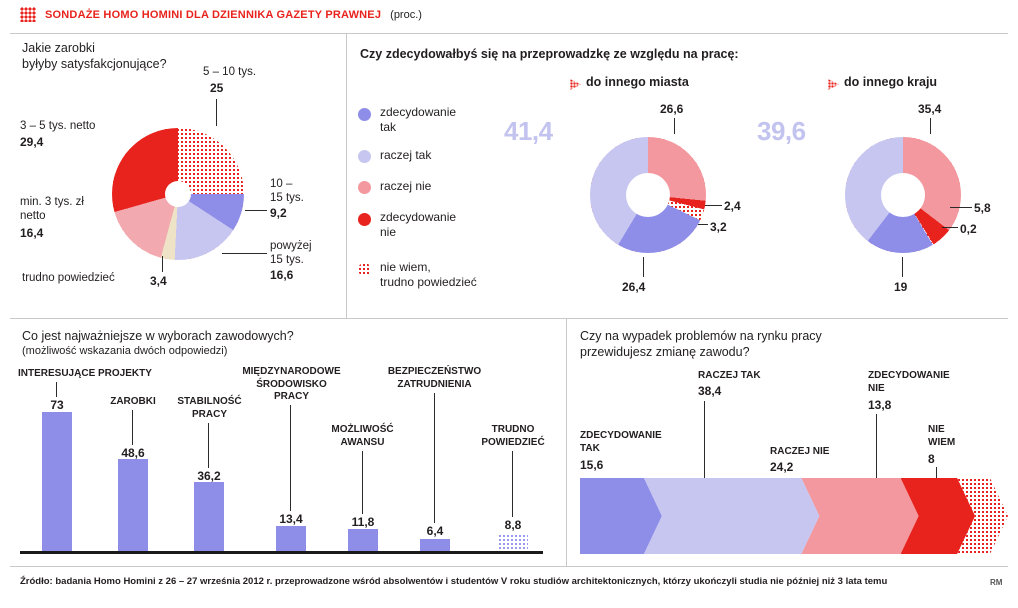 The width and height of the screenshot is (1018, 608). What do you see at coordinates (428, 274) in the screenshot?
I see `legend-label: nie wiem, trudno powiedzieć` at bounding box center [428, 274].